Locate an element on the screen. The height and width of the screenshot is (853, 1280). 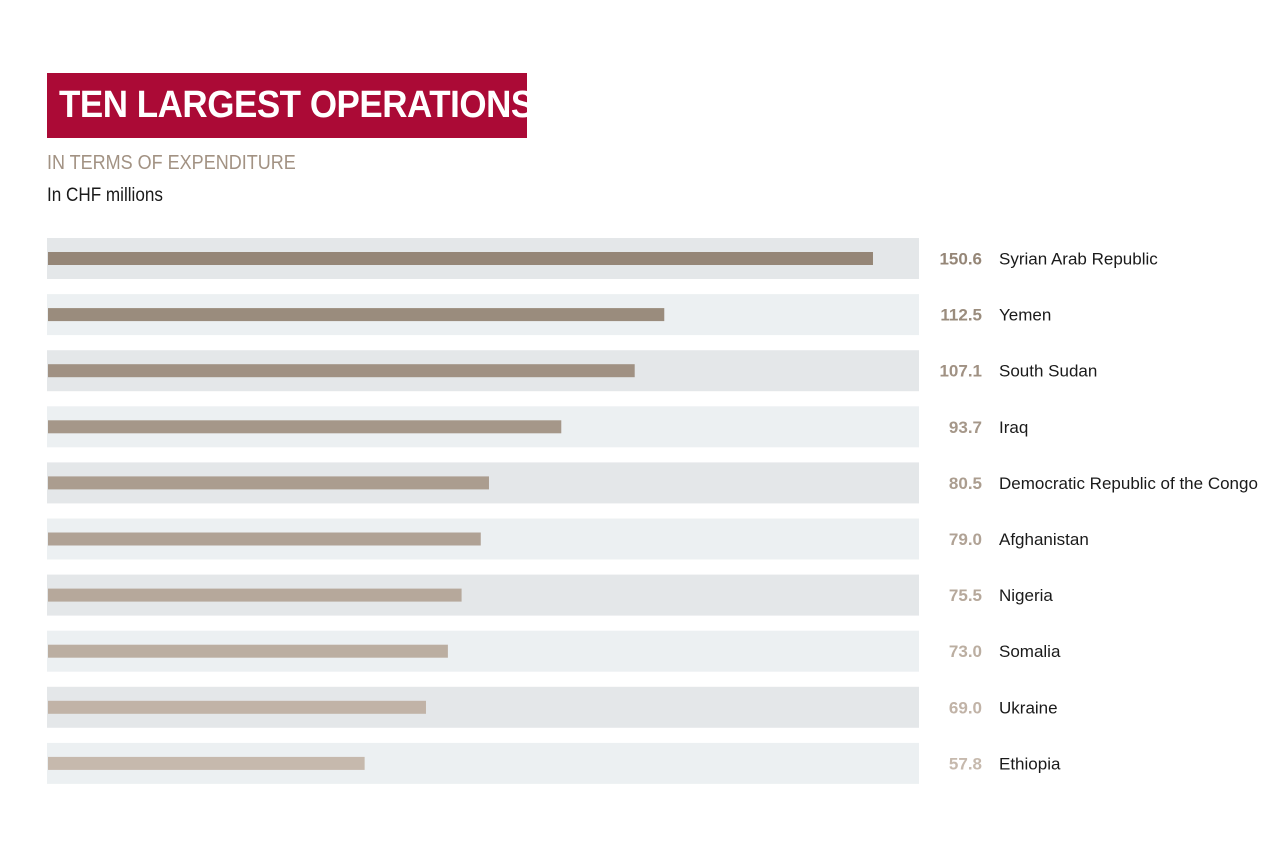
value-label: 93.7 is located at coordinates (965, 427).